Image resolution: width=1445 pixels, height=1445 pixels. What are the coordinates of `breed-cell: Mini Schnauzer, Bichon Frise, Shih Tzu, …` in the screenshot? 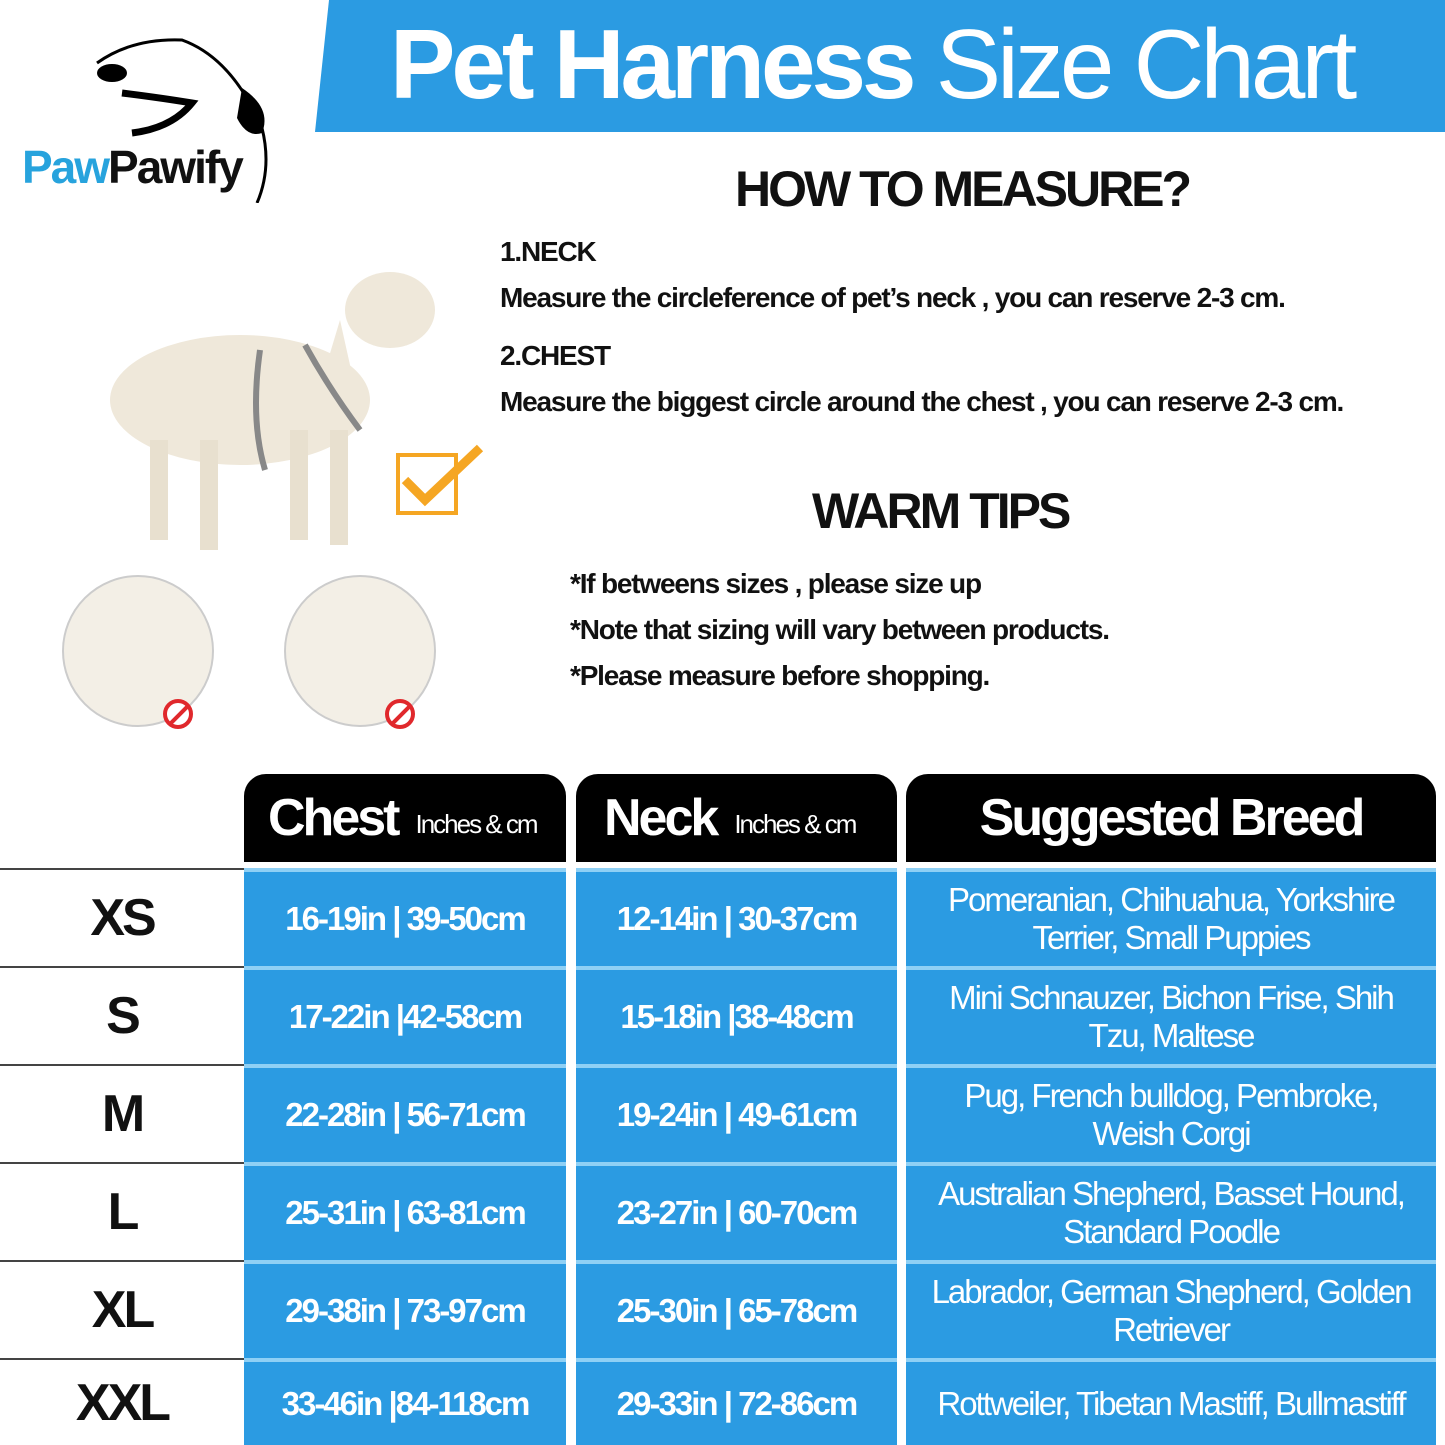 It's located at (1171, 1015).